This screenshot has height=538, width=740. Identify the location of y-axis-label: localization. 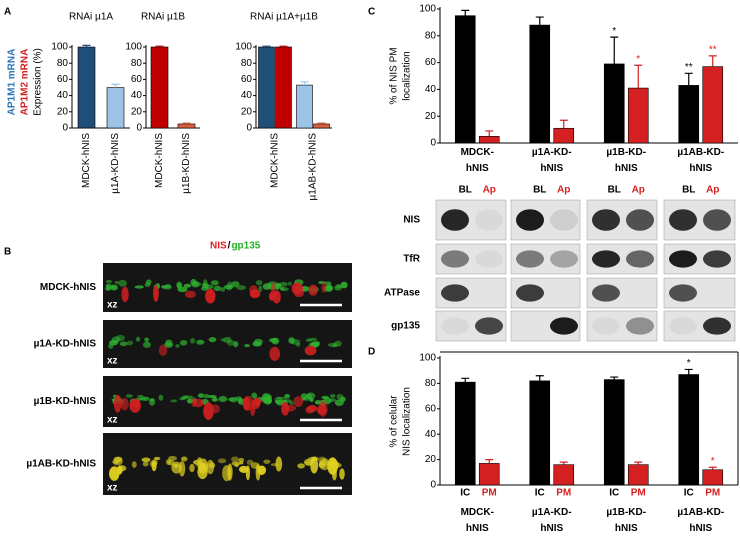
(407, 75).